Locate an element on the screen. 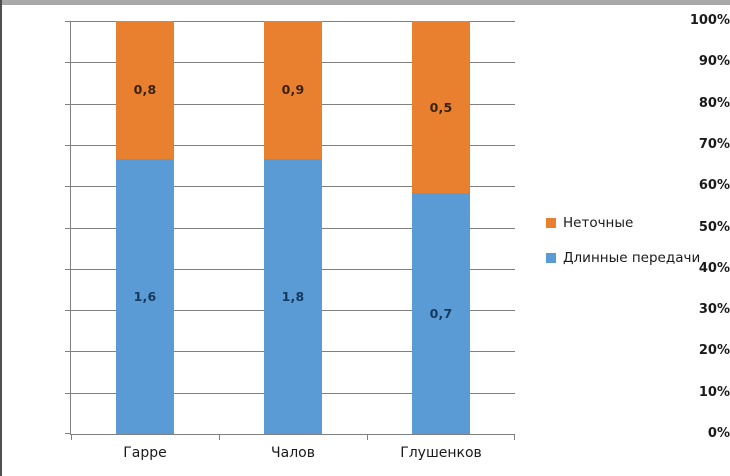 The width and height of the screenshot is (730, 476). category-label: Гарре is located at coordinates (145, 453).